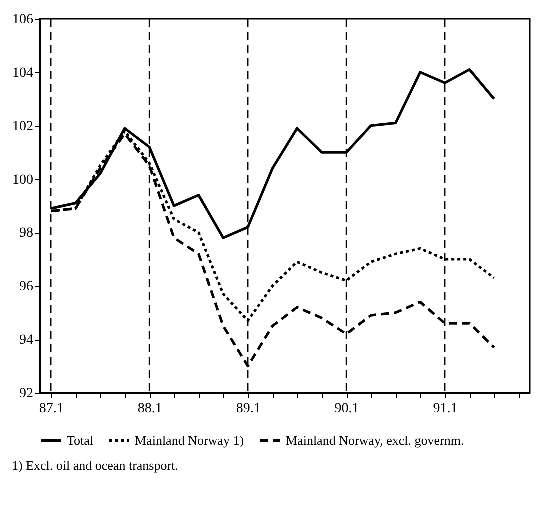  Describe the element at coordinates (189, 440) in the screenshot. I see `legend-label: Mainland Norway 1)` at that location.